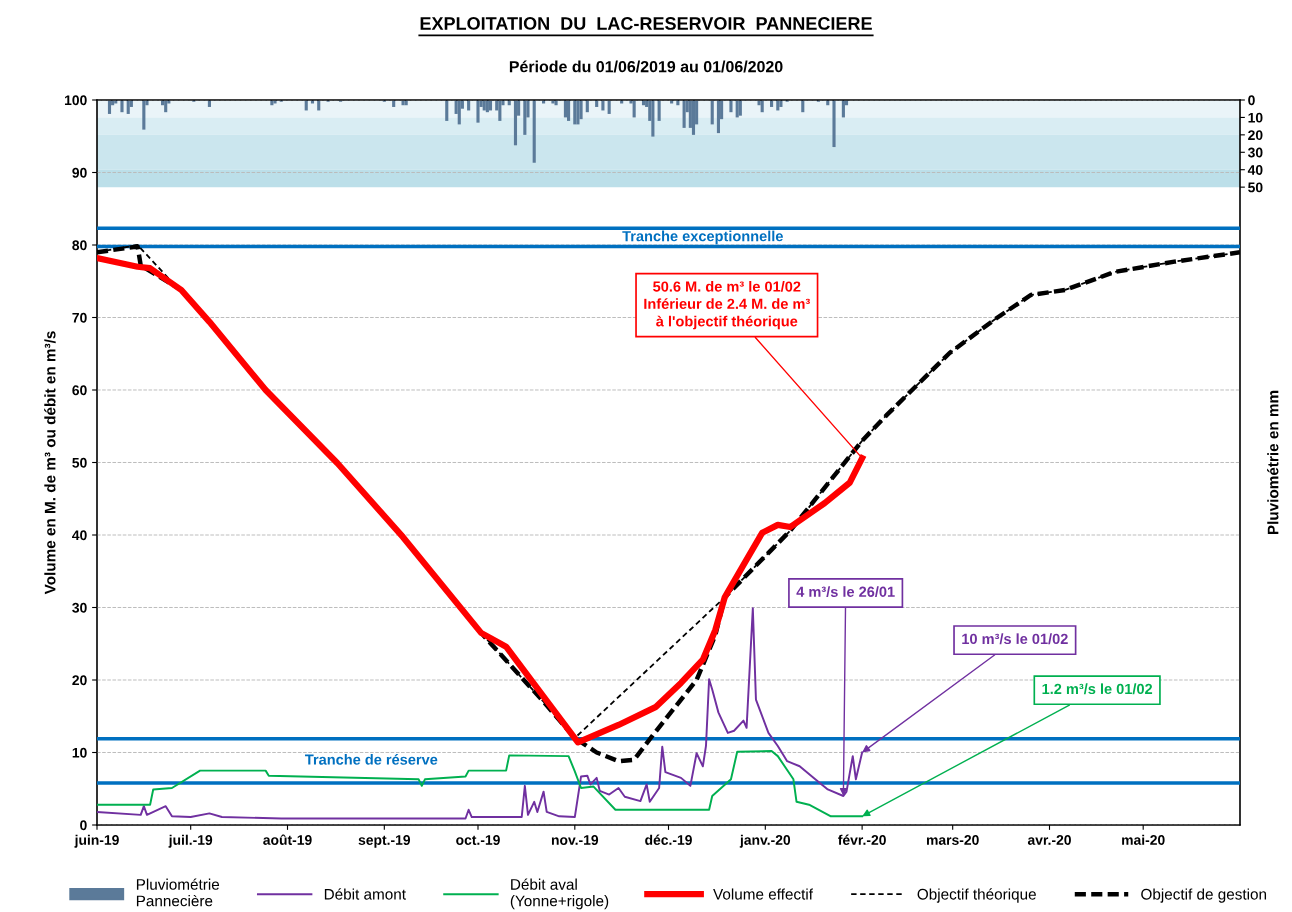  I want to click on x-tick-label: févr.-20, so click(862, 839).